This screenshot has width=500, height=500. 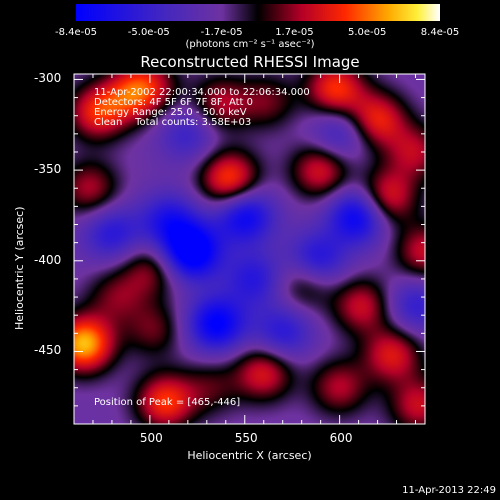 What do you see at coordinates (148, 32) in the screenshot?
I see `colorbar-tick-label: -5.0e-05` at bounding box center [148, 32].